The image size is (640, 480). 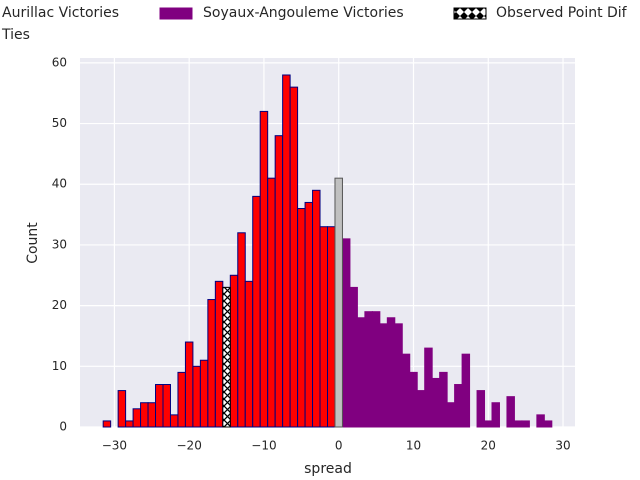 I want to click on legend-label: Aurillac Victories, so click(x=60, y=13).